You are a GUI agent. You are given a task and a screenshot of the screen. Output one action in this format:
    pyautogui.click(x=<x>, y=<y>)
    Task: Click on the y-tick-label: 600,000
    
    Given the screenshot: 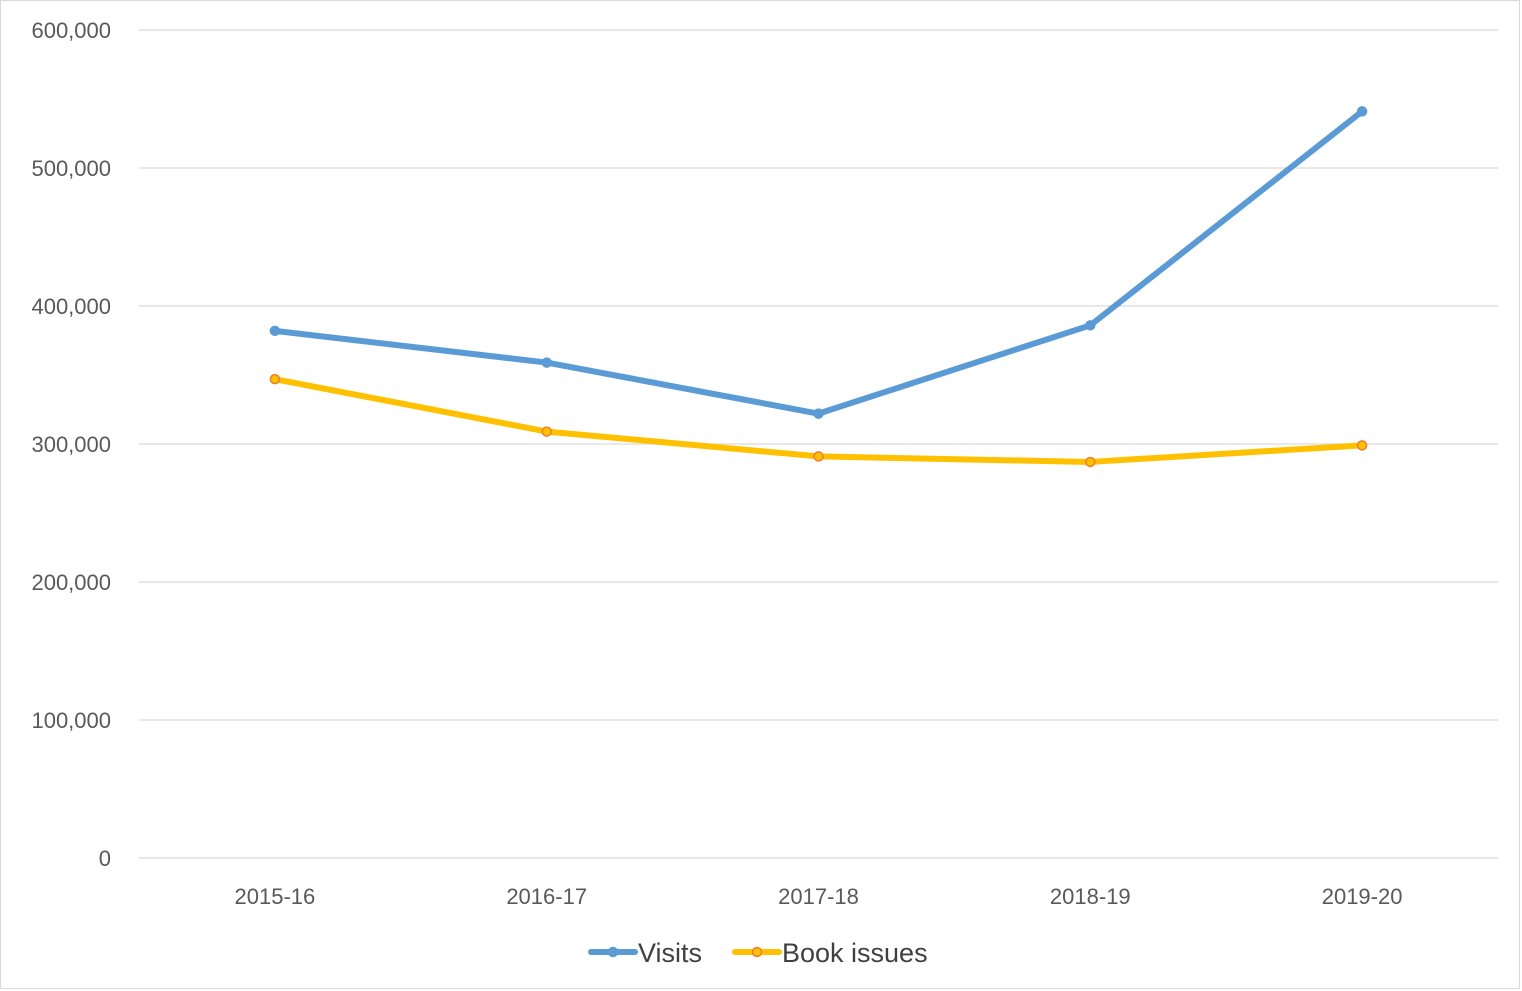 What is the action you would take?
    pyautogui.click(x=71, y=30)
    